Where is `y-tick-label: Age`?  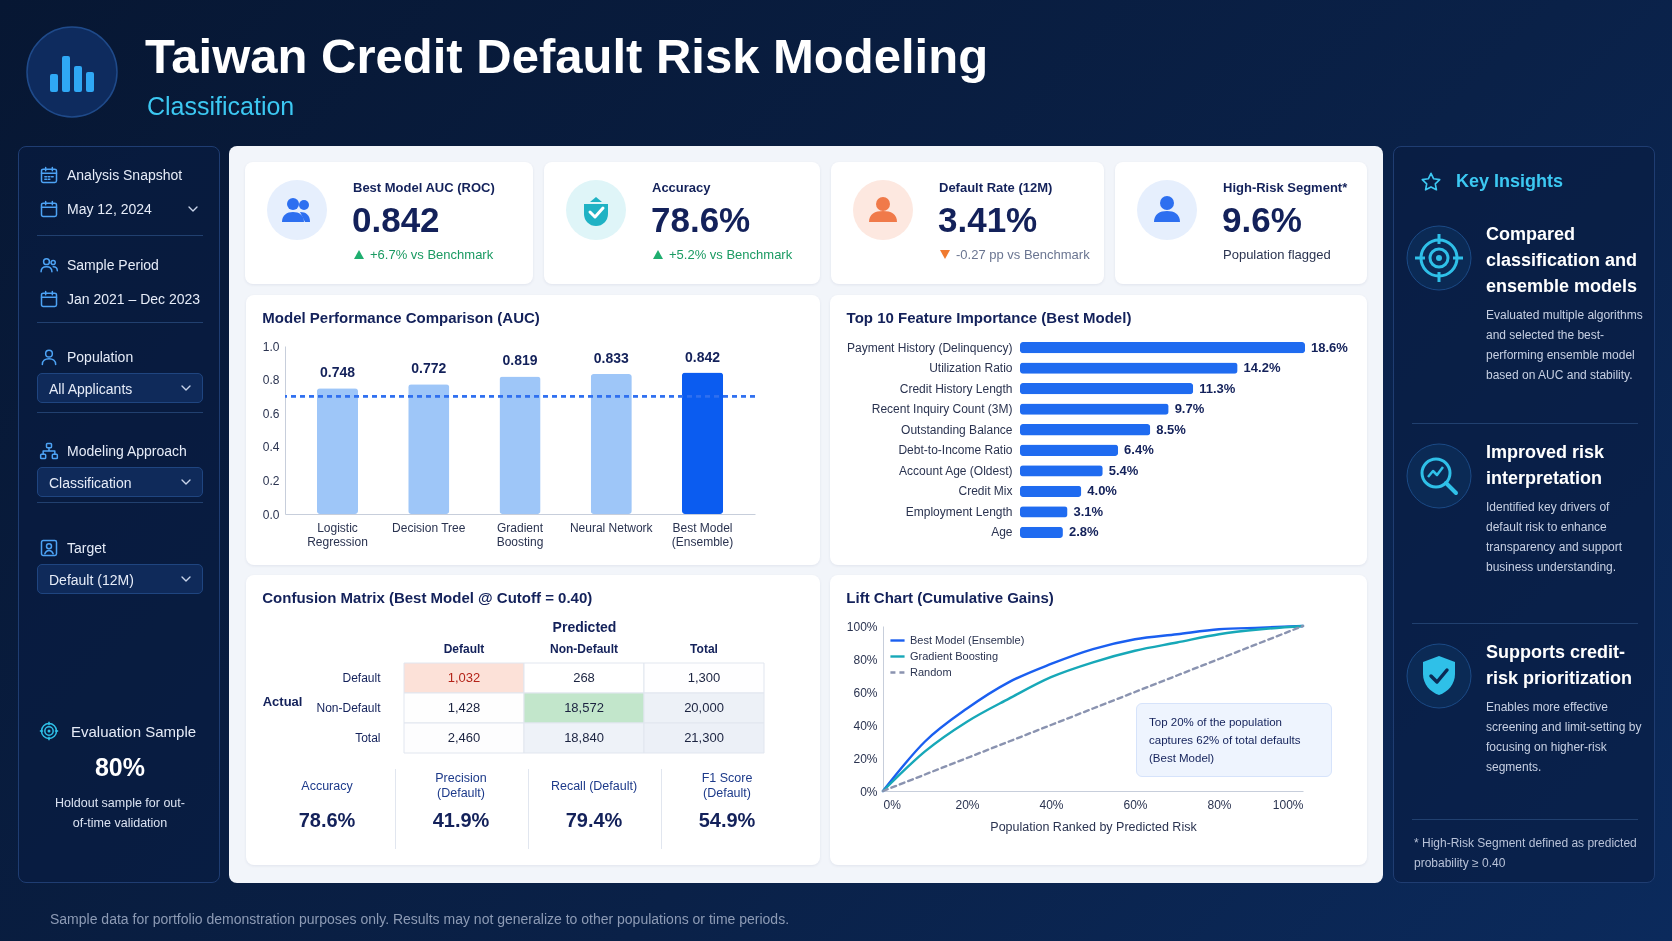
y-tick-label: Age is located at coordinates (1002, 532).